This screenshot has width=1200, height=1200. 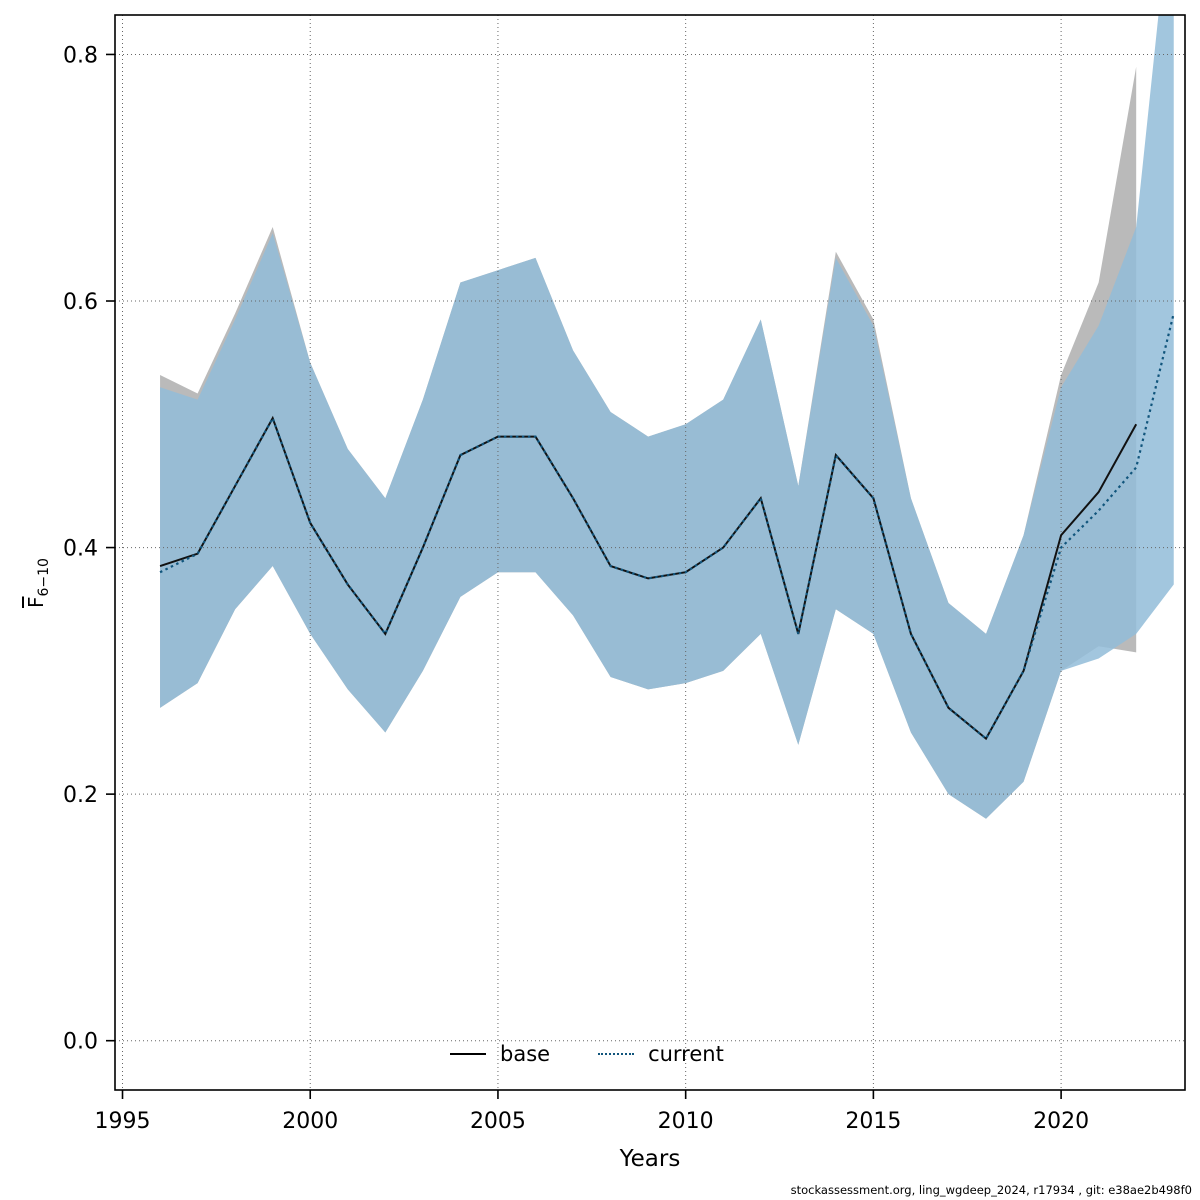 What do you see at coordinates (873, 1121) in the screenshot?
I see `x-tick-label: 2015` at bounding box center [873, 1121].